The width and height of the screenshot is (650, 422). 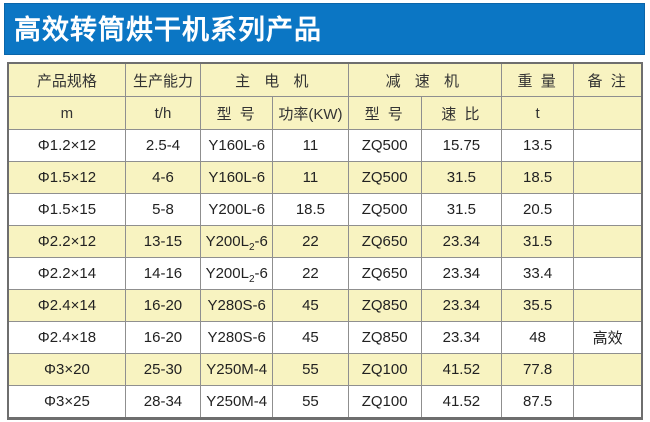 What do you see at coordinates (538, 241) in the screenshot?
I see `cell-weight: 31.5` at bounding box center [538, 241].